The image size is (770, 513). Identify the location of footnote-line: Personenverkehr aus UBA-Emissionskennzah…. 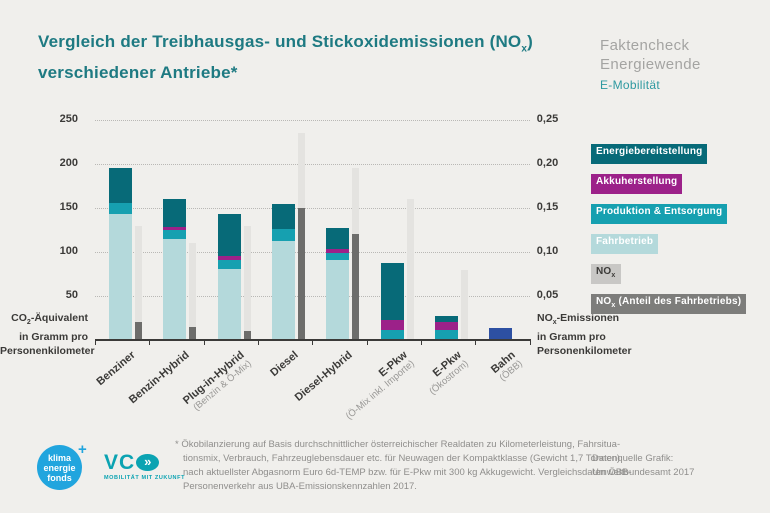
(300, 486).